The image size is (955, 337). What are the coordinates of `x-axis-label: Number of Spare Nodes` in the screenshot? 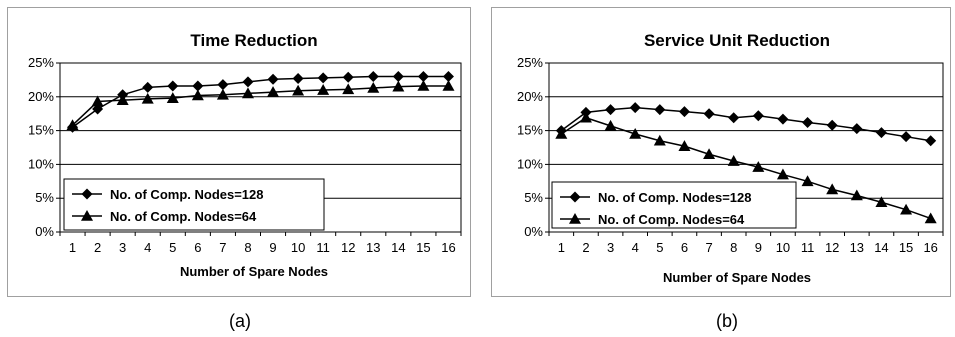 It's located at (737, 277).